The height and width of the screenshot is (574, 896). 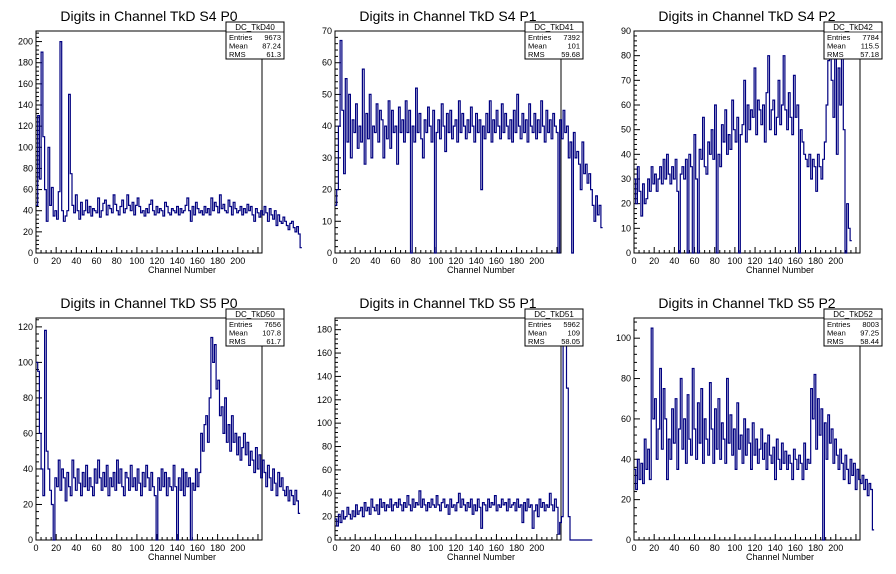 What do you see at coordinates (573, 46) in the screenshot?
I see `stats-value-mean: 101` at bounding box center [573, 46].